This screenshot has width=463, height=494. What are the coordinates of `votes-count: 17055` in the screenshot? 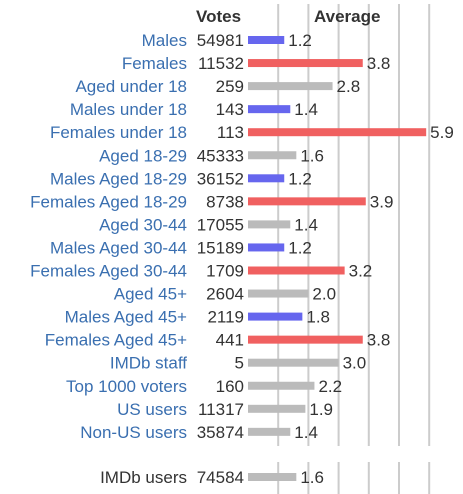 It's located at (220, 224).